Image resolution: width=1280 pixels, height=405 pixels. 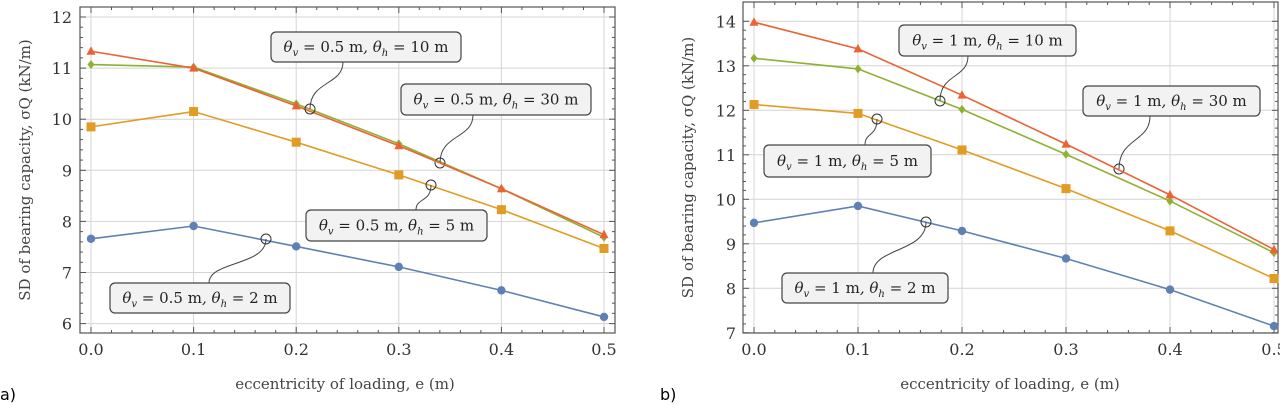 What do you see at coordinates (366, 73) in the screenshot?
I see `series-callout: θv = 0.5 m, θh = 10 m` at bounding box center [366, 73].